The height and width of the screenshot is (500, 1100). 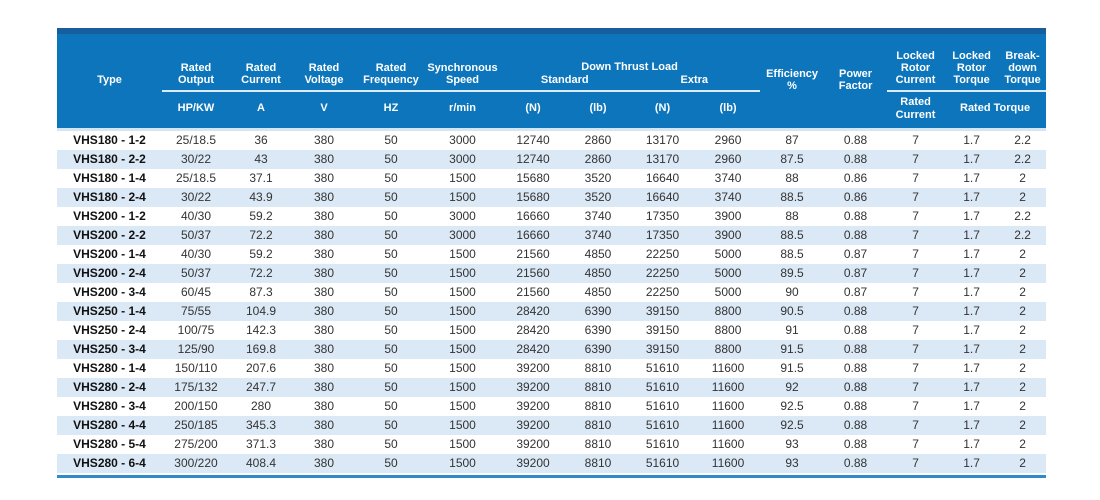 I want to click on value-cell: 300/220, so click(x=196, y=463).